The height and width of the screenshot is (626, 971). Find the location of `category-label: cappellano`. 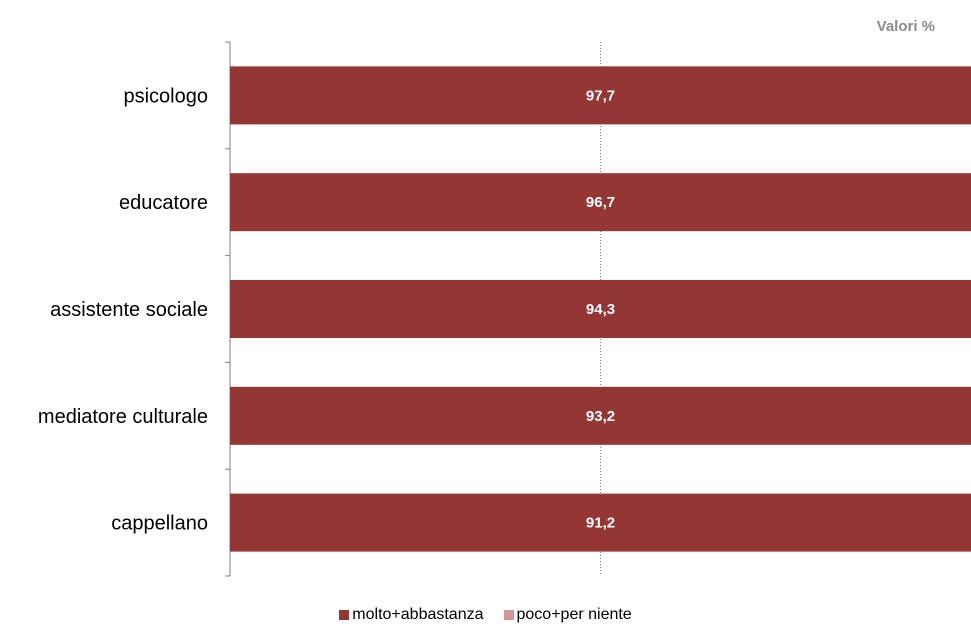

category-label: cappellano is located at coordinates (159, 524).